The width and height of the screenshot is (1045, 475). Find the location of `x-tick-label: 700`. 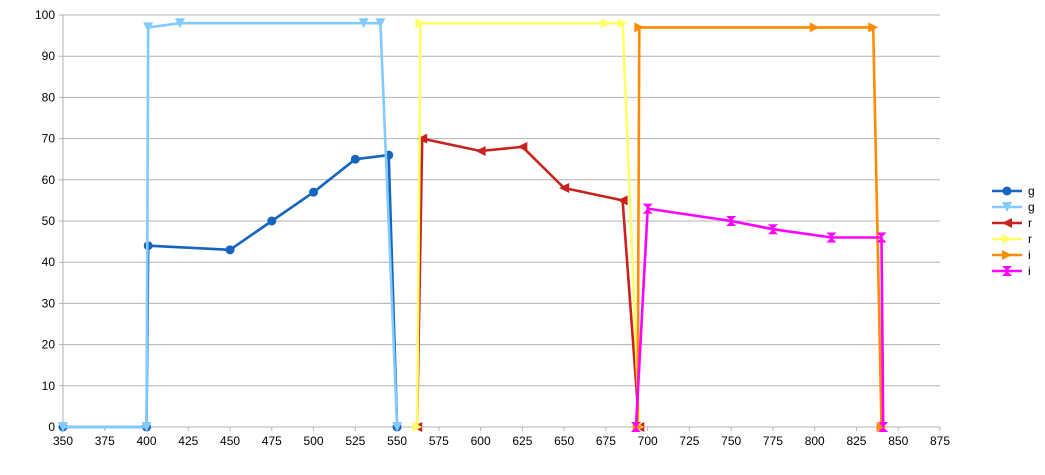

x-tick-label: 700 is located at coordinates (648, 441).